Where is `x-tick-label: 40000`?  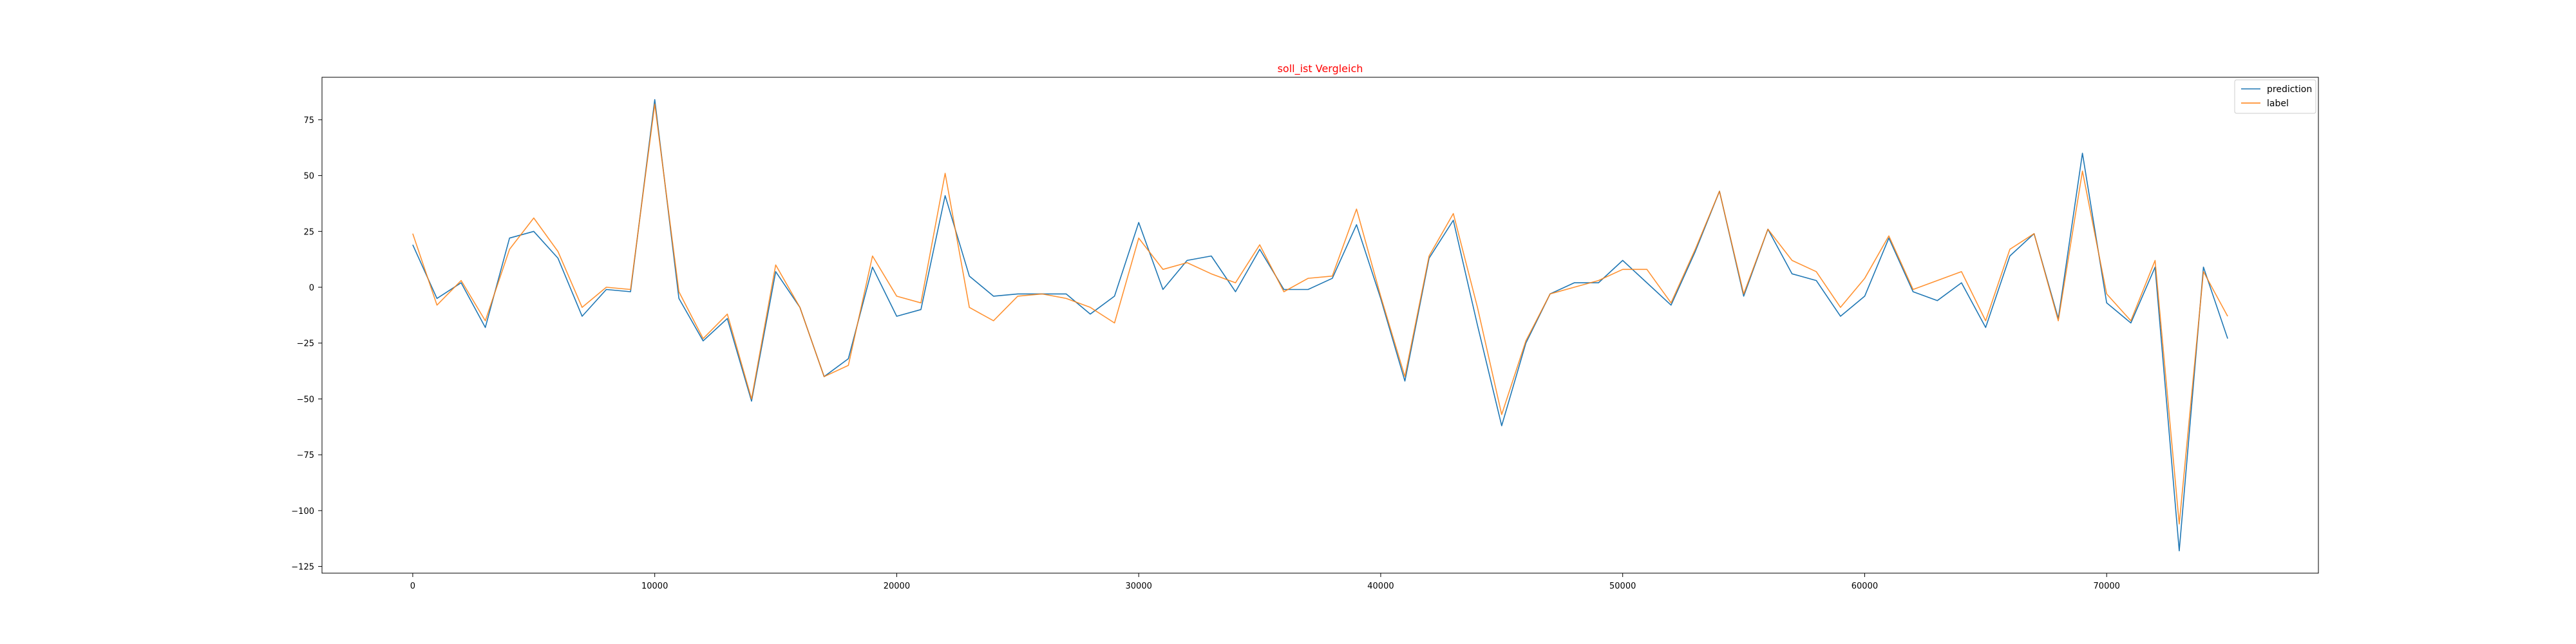 x-tick-label: 40000 is located at coordinates (1380, 587).